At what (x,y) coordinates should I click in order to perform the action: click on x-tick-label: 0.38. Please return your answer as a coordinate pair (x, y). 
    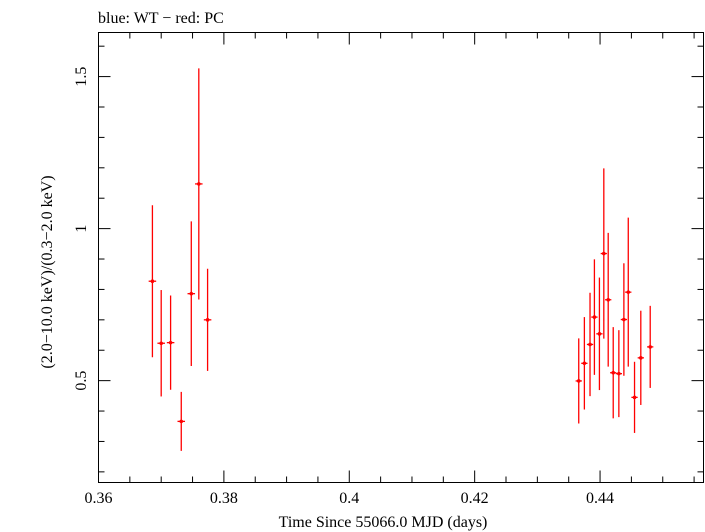
    Looking at the image, I should click on (224, 498).